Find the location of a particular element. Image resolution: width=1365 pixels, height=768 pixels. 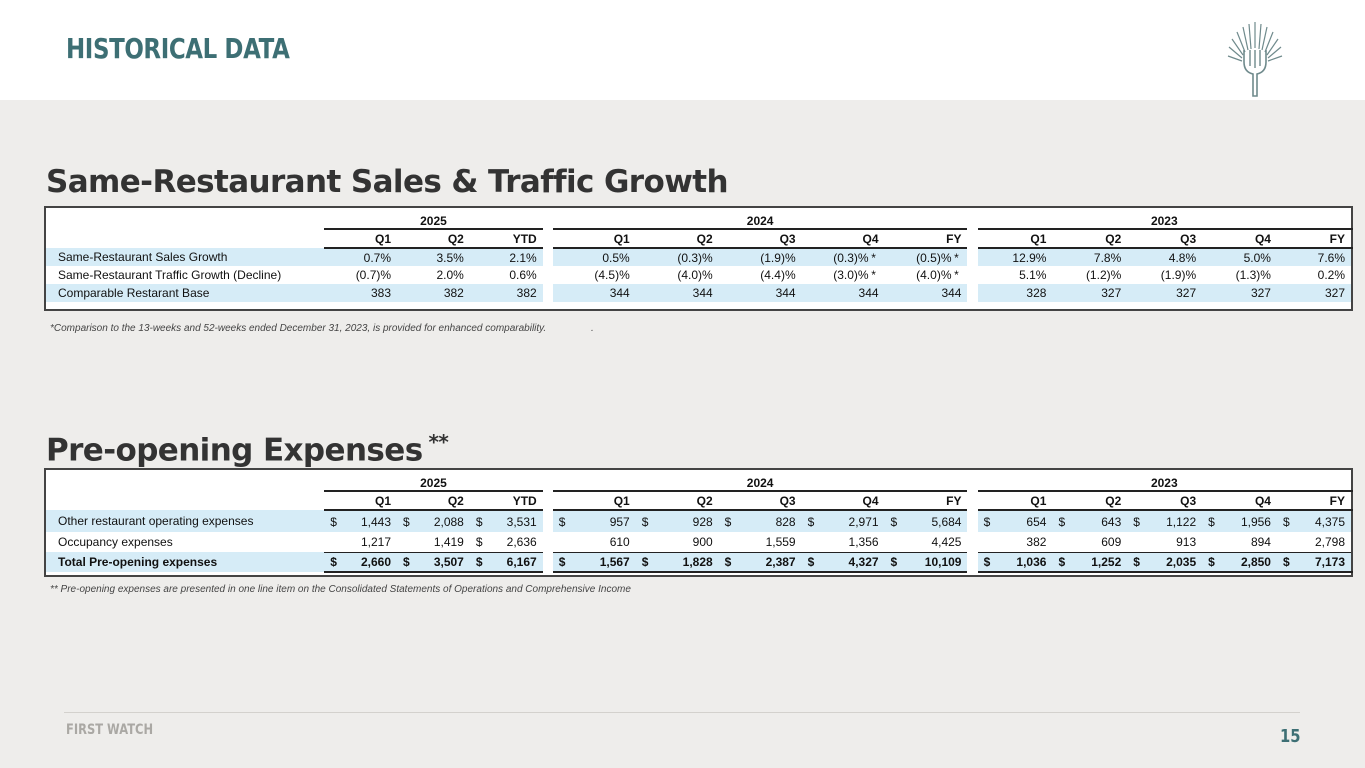

cell: $3,507 is located at coordinates (433, 562).